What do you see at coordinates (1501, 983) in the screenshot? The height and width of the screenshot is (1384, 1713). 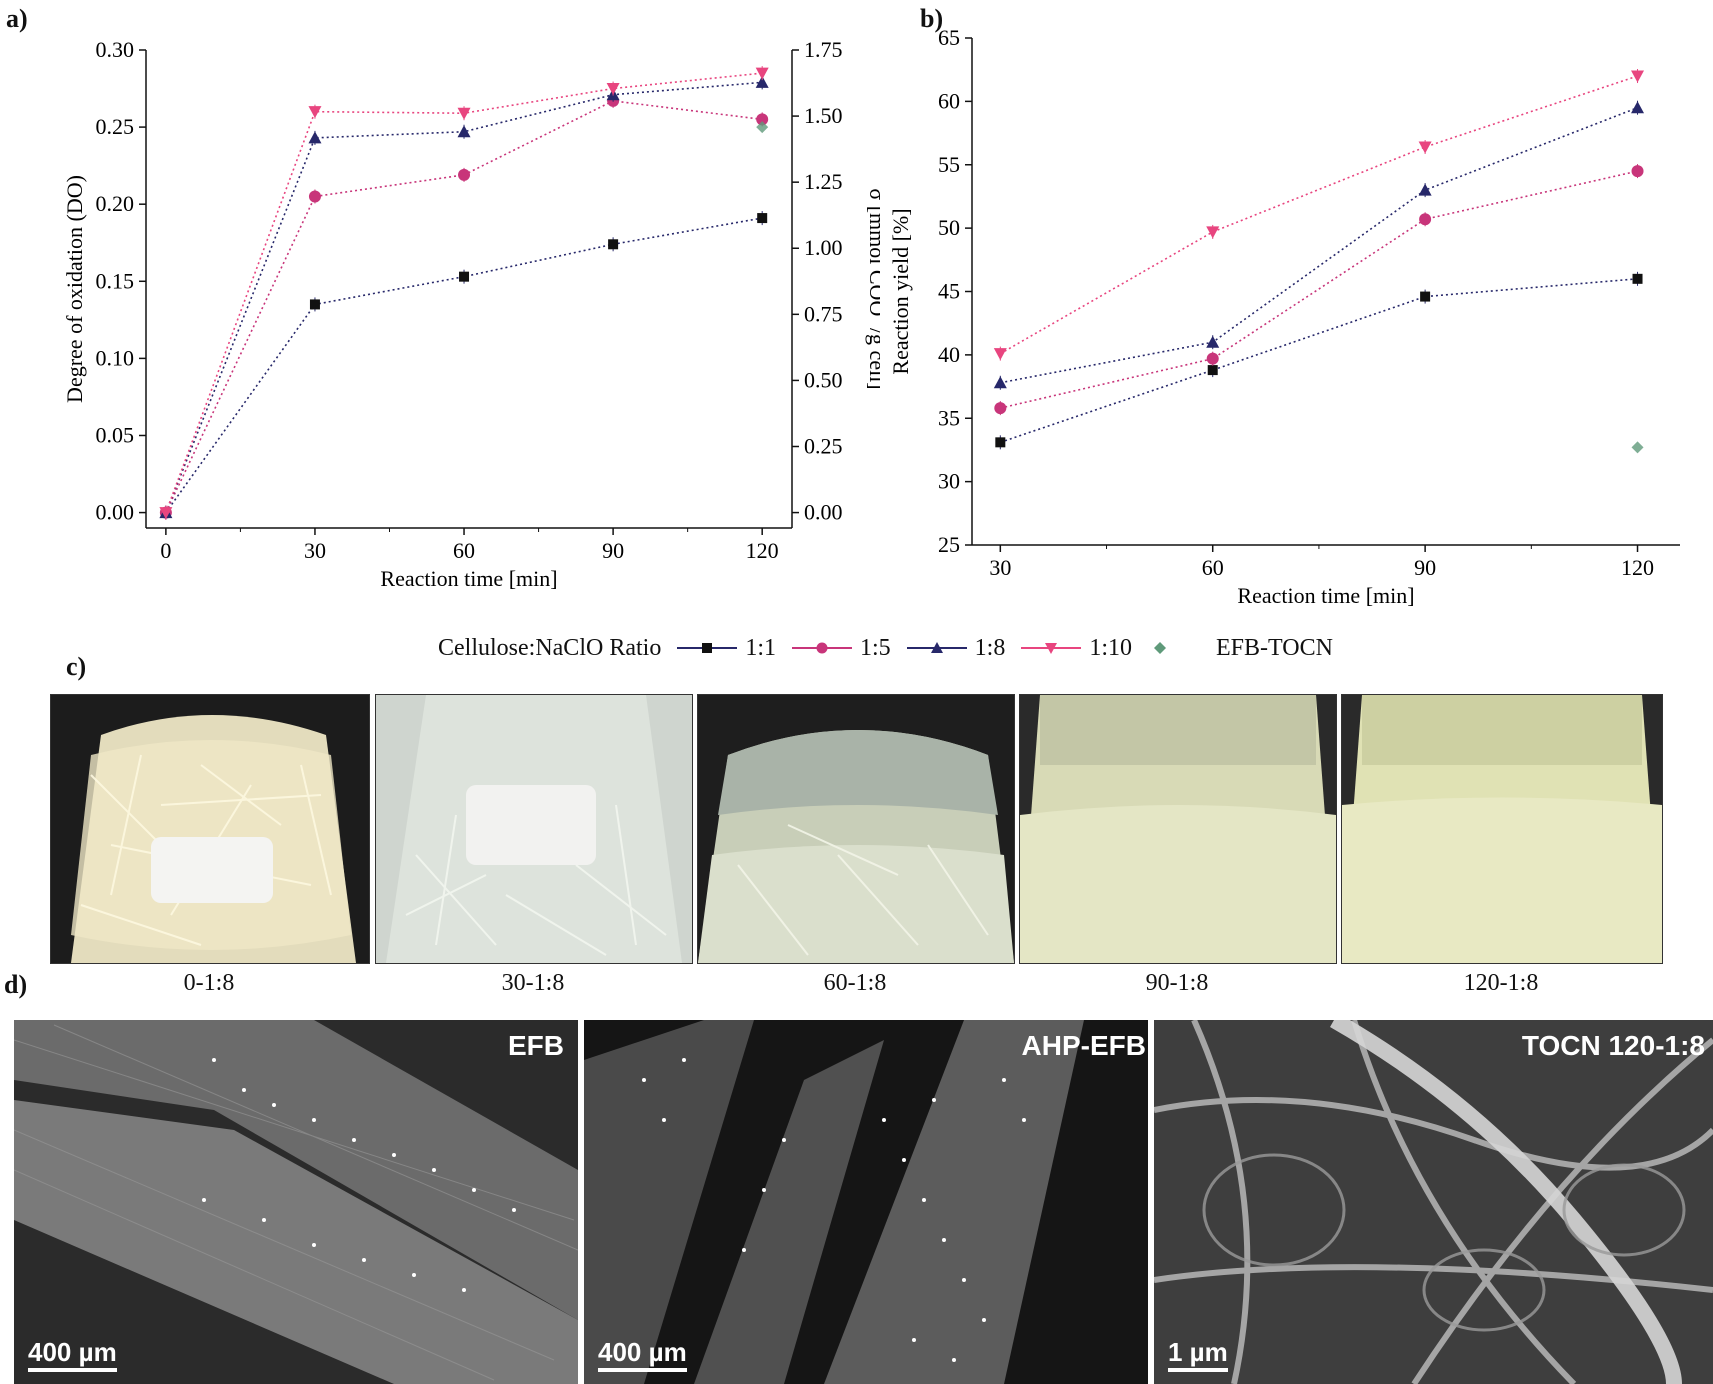 I see `photo-caption-120: 120-1:8` at bounding box center [1501, 983].